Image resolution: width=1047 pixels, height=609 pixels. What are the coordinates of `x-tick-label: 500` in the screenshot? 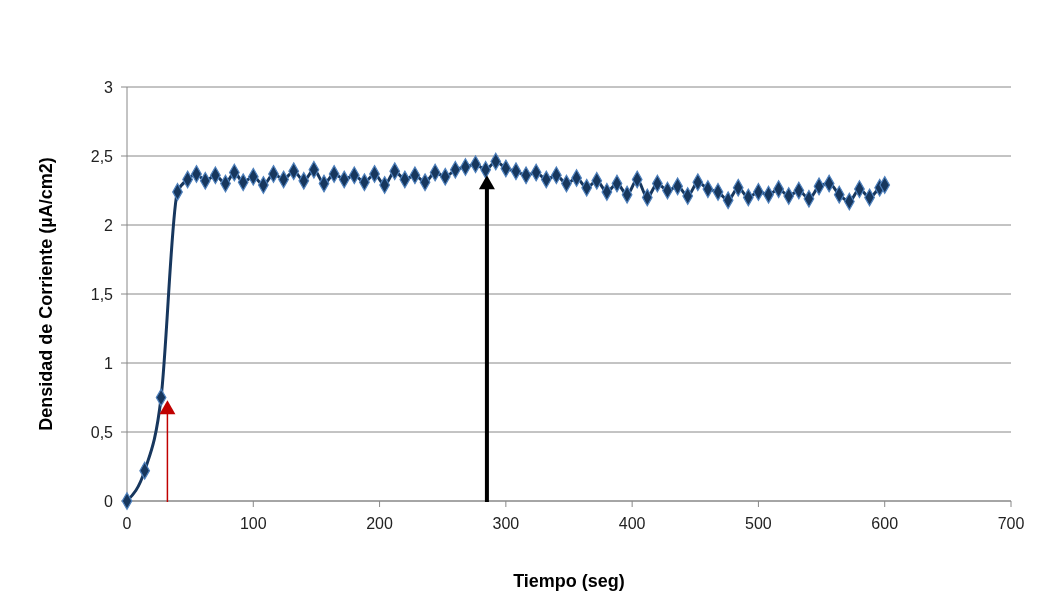 It's located at (758, 523).